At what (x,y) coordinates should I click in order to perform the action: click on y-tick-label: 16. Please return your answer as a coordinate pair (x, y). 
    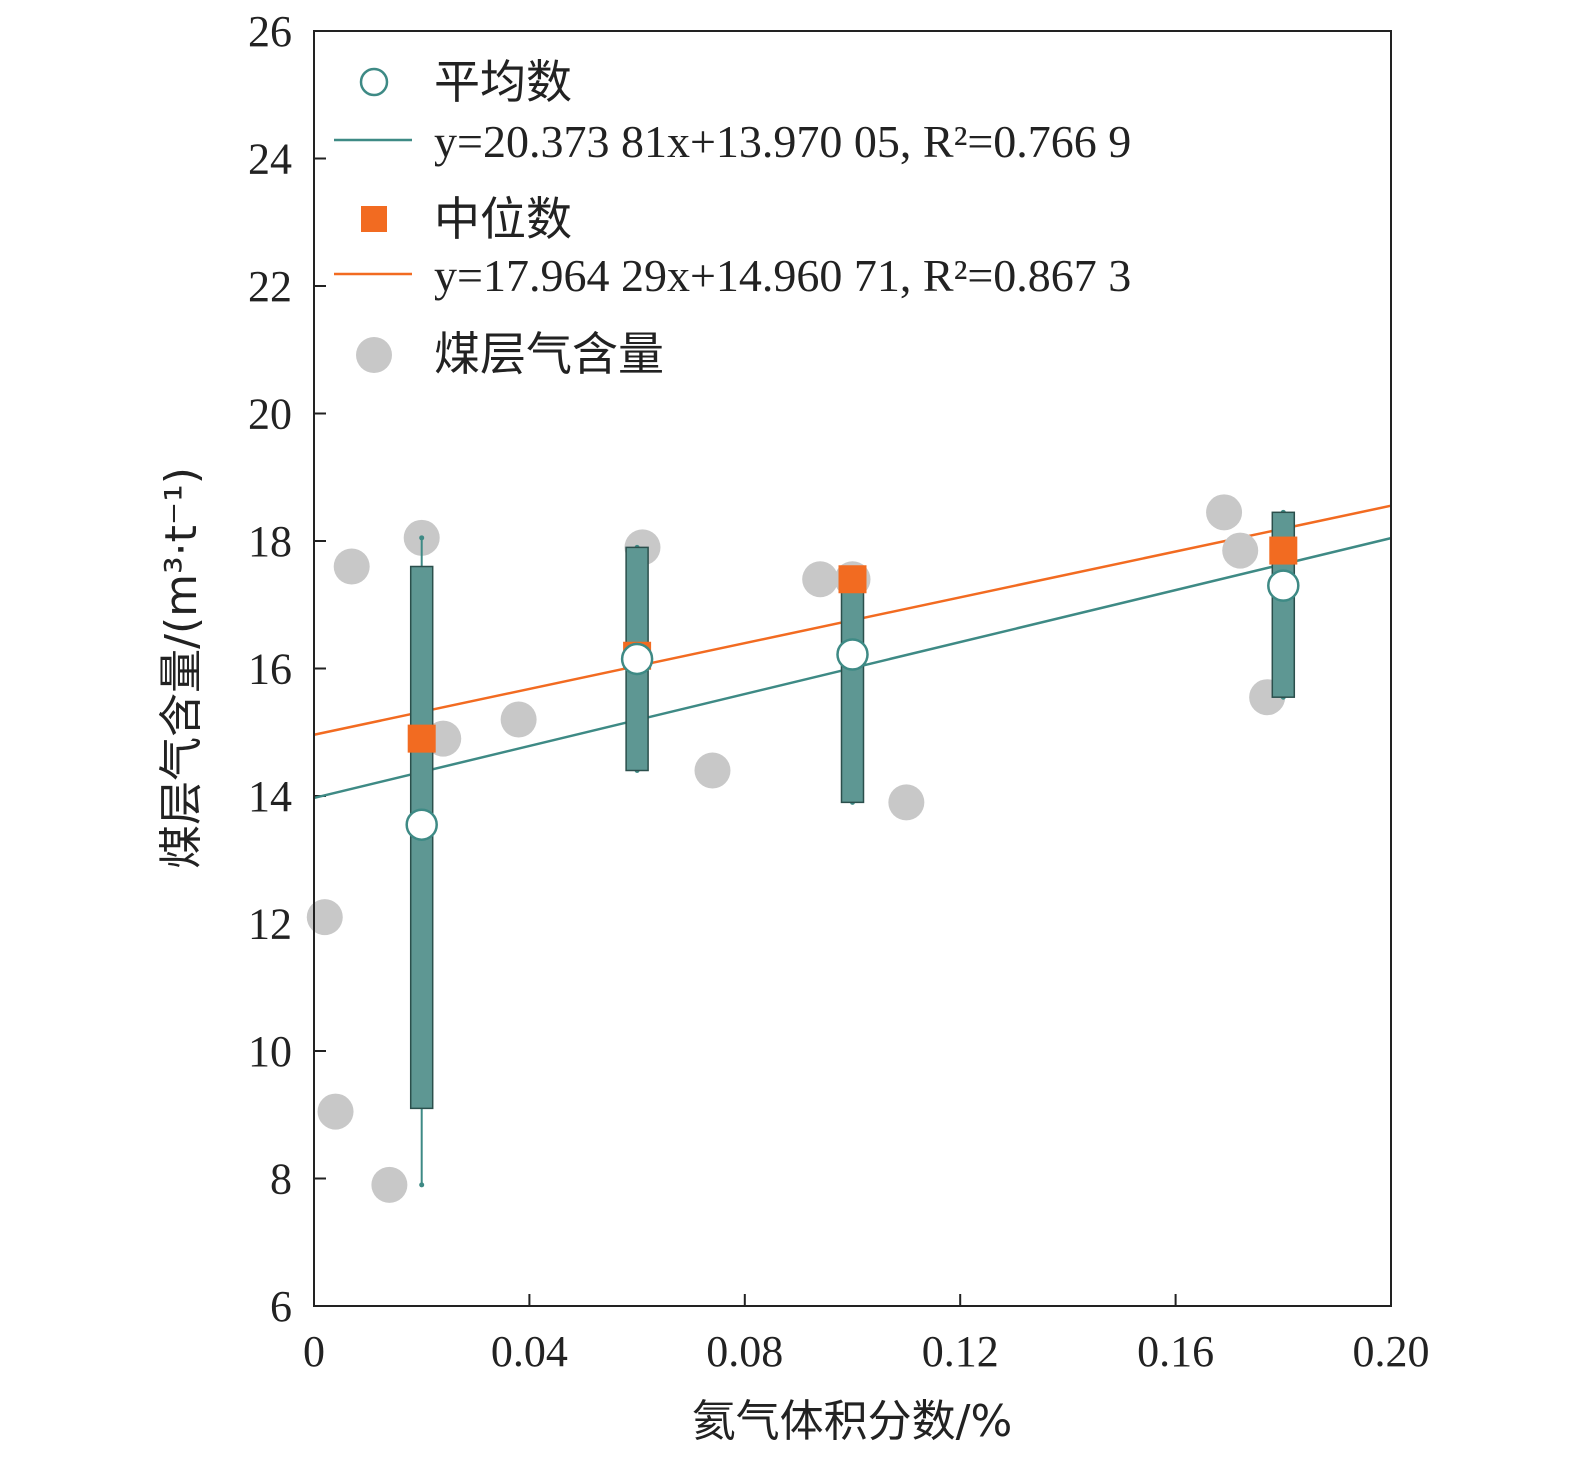
    Looking at the image, I should click on (270, 669).